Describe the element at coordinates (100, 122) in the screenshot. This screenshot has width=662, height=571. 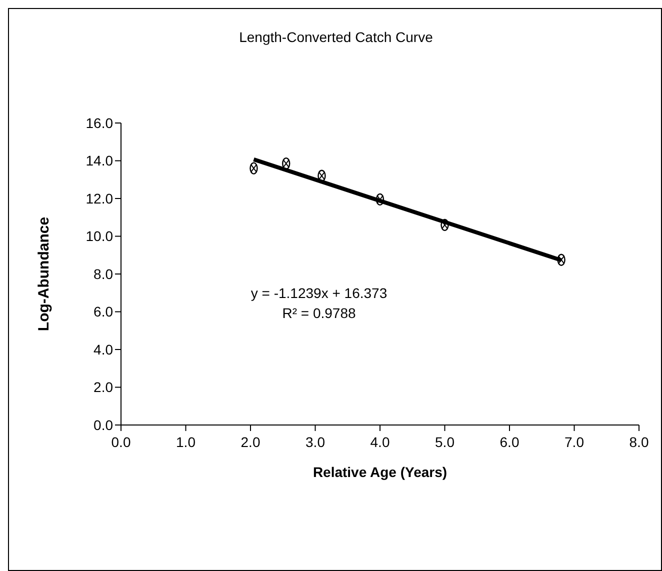
I see `y-tick-label: 16.0` at that location.